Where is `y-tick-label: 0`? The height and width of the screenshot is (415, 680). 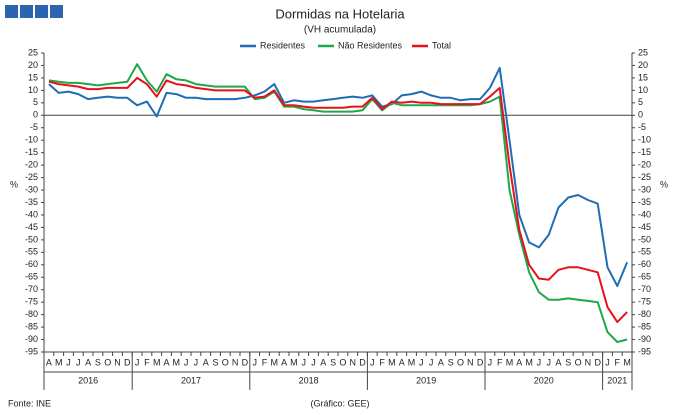
y-tick-label: 0 is located at coordinates (35, 115).